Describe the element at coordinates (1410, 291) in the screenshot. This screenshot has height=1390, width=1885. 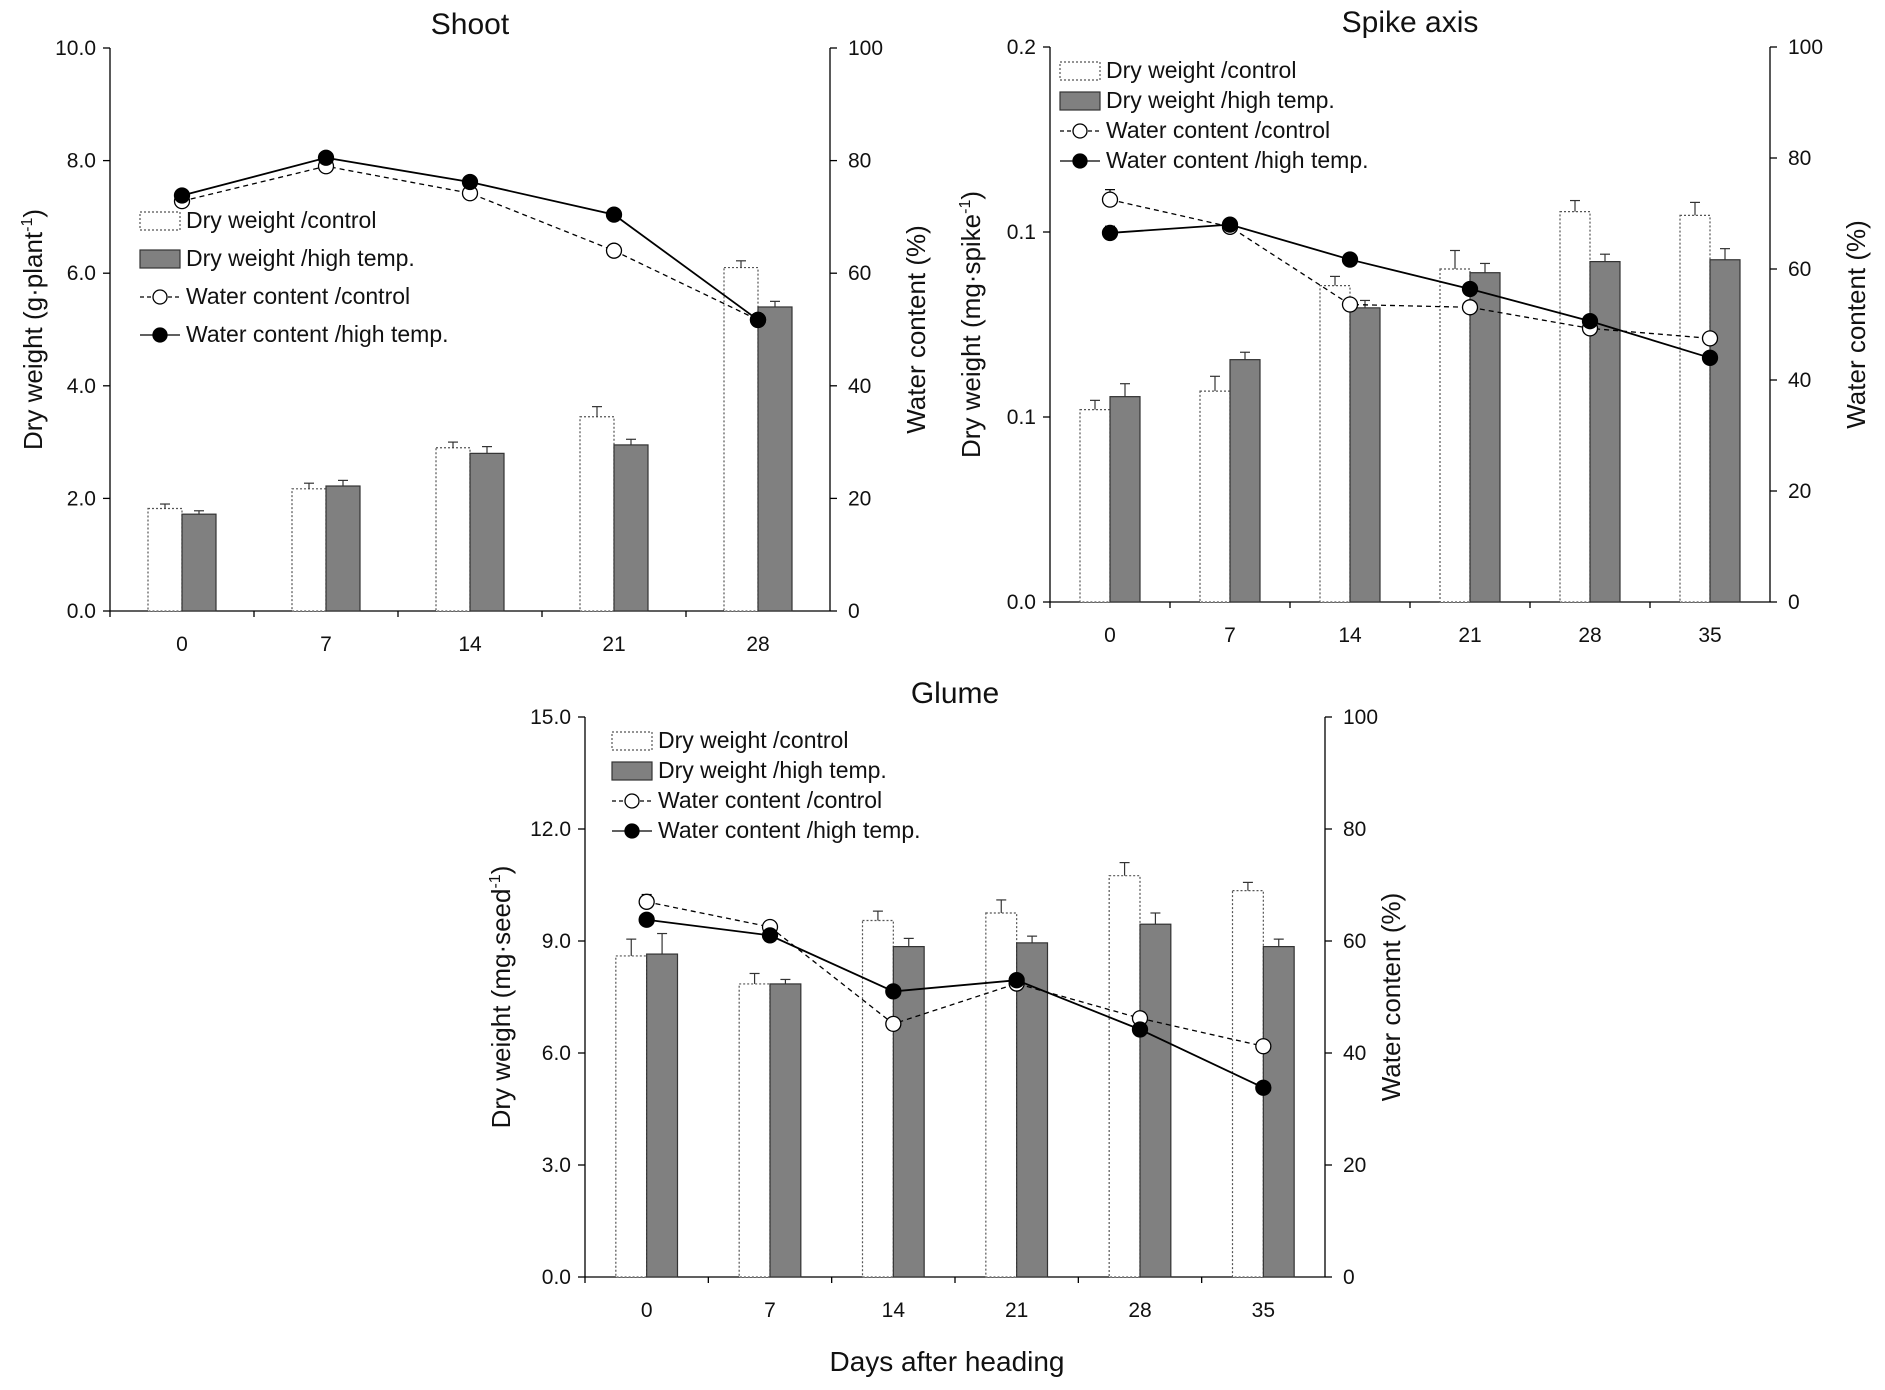
I see `line-water-high-temp` at that location.